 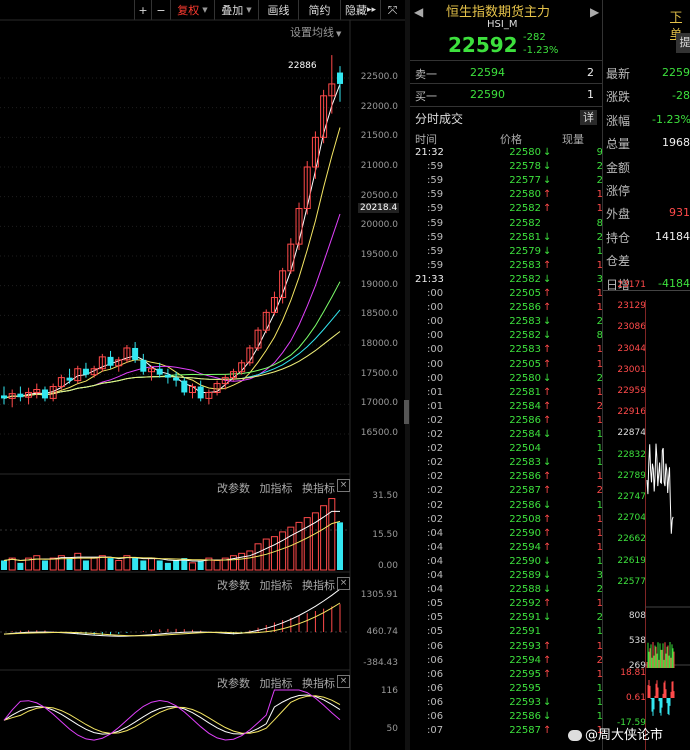 What do you see at coordinates (631, 539) in the screenshot?
I see `mini-price-label: 22662` at bounding box center [631, 539].